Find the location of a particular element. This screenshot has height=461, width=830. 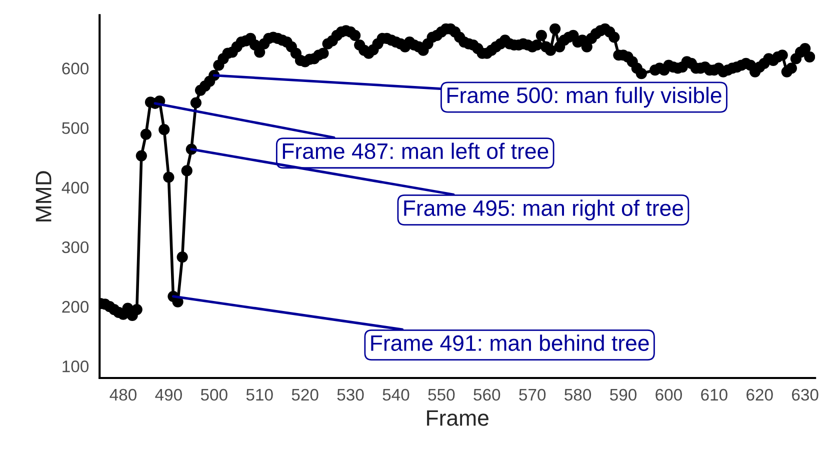

x-tick-label: 480 is located at coordinates (123, 394).